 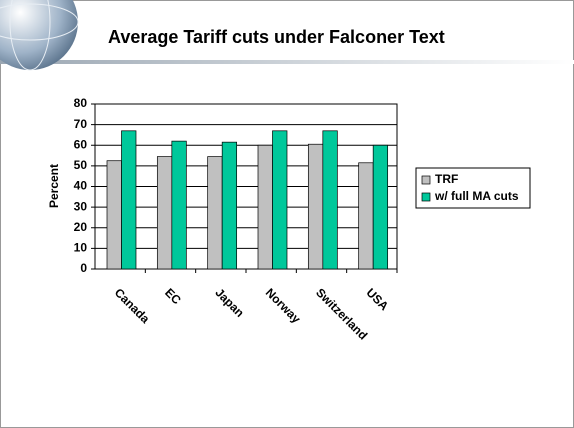 I want to click on y-tick-label: 10, so click(x=81, y=248).